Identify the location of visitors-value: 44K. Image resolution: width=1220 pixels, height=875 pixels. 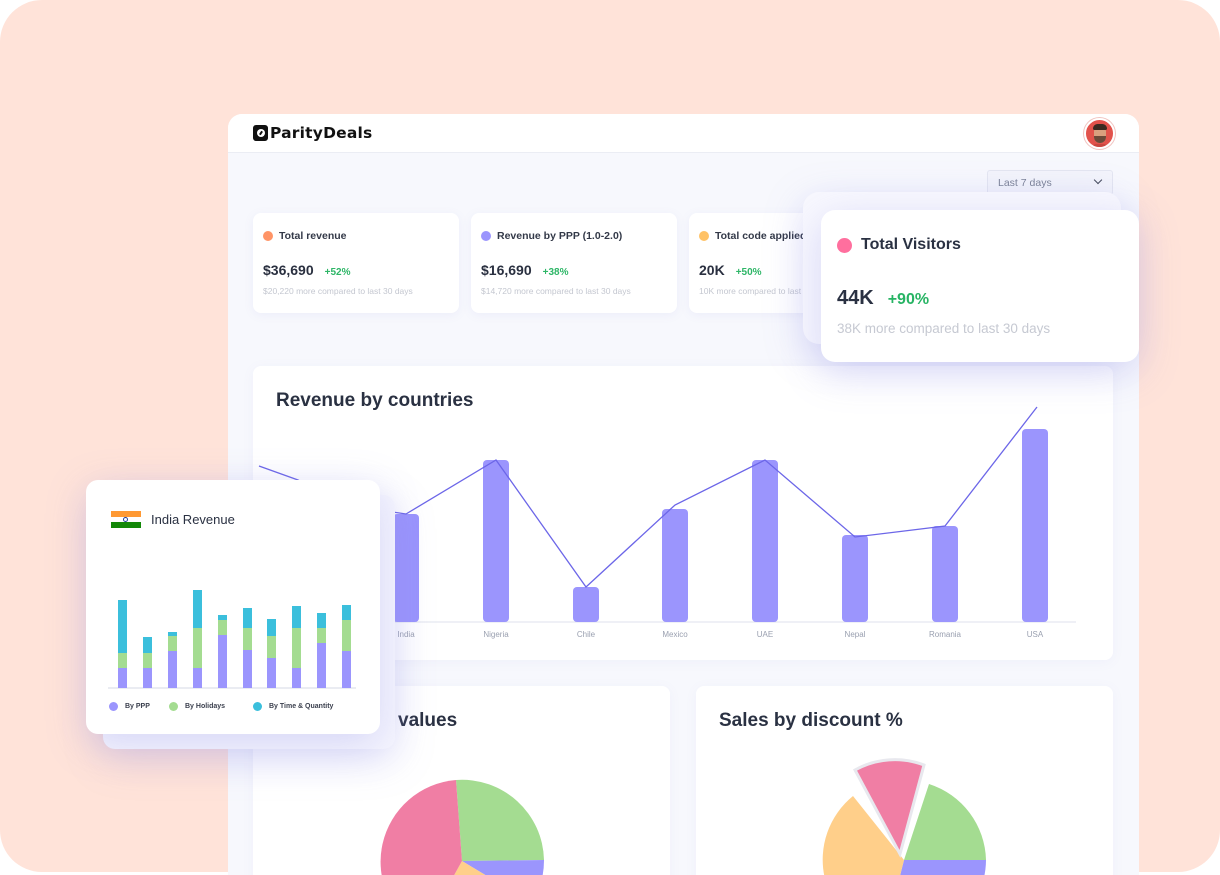
(855, 298).